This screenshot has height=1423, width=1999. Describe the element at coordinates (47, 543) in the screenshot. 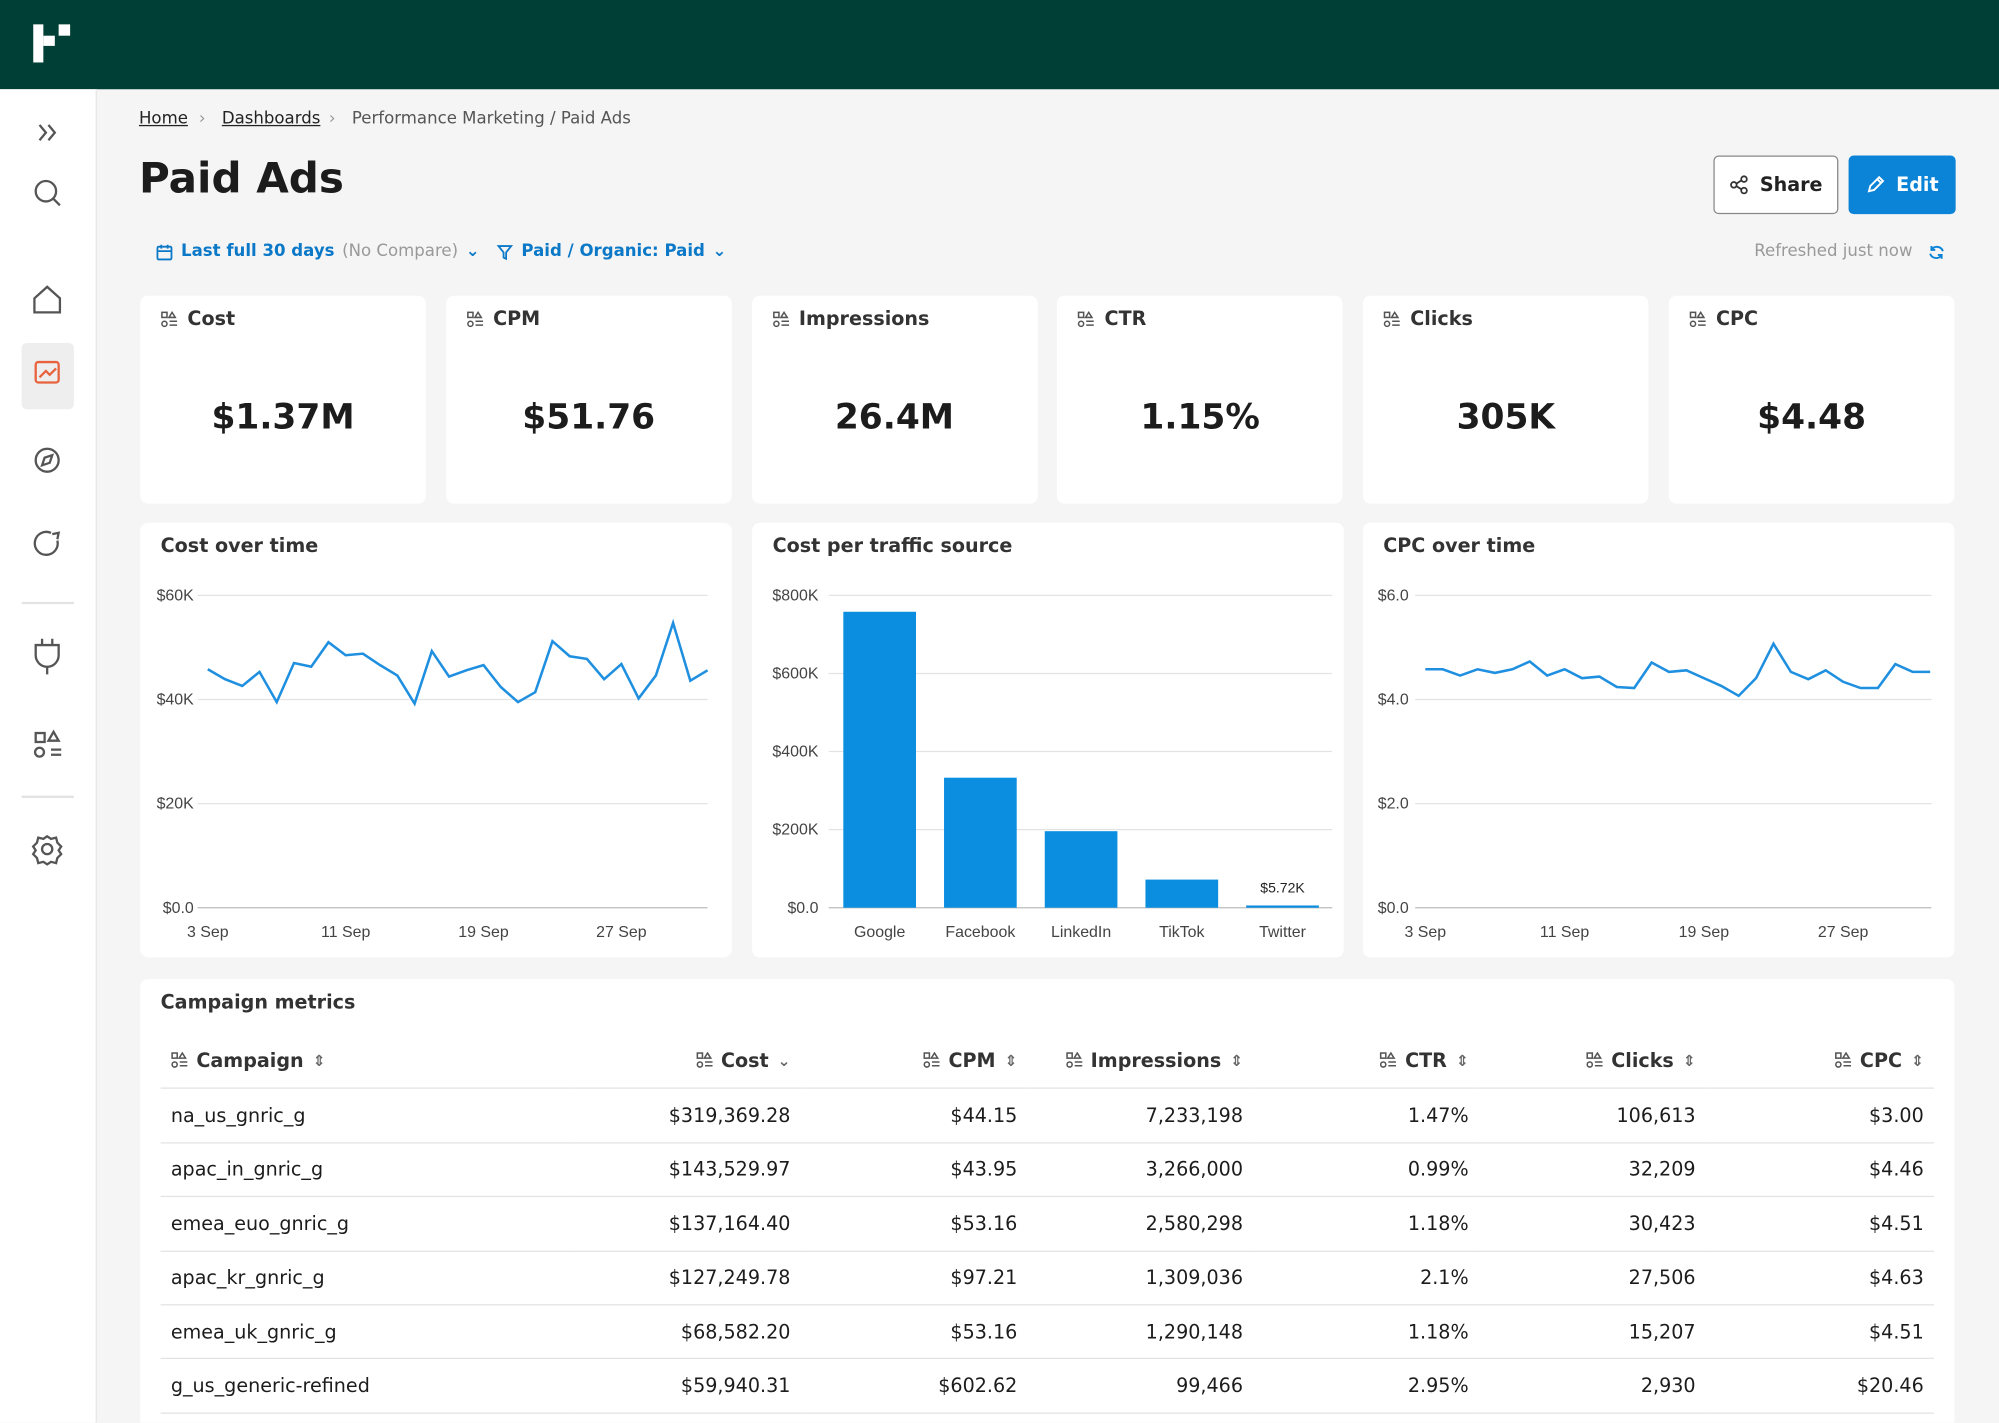

I see `refresh-icon` at that location.